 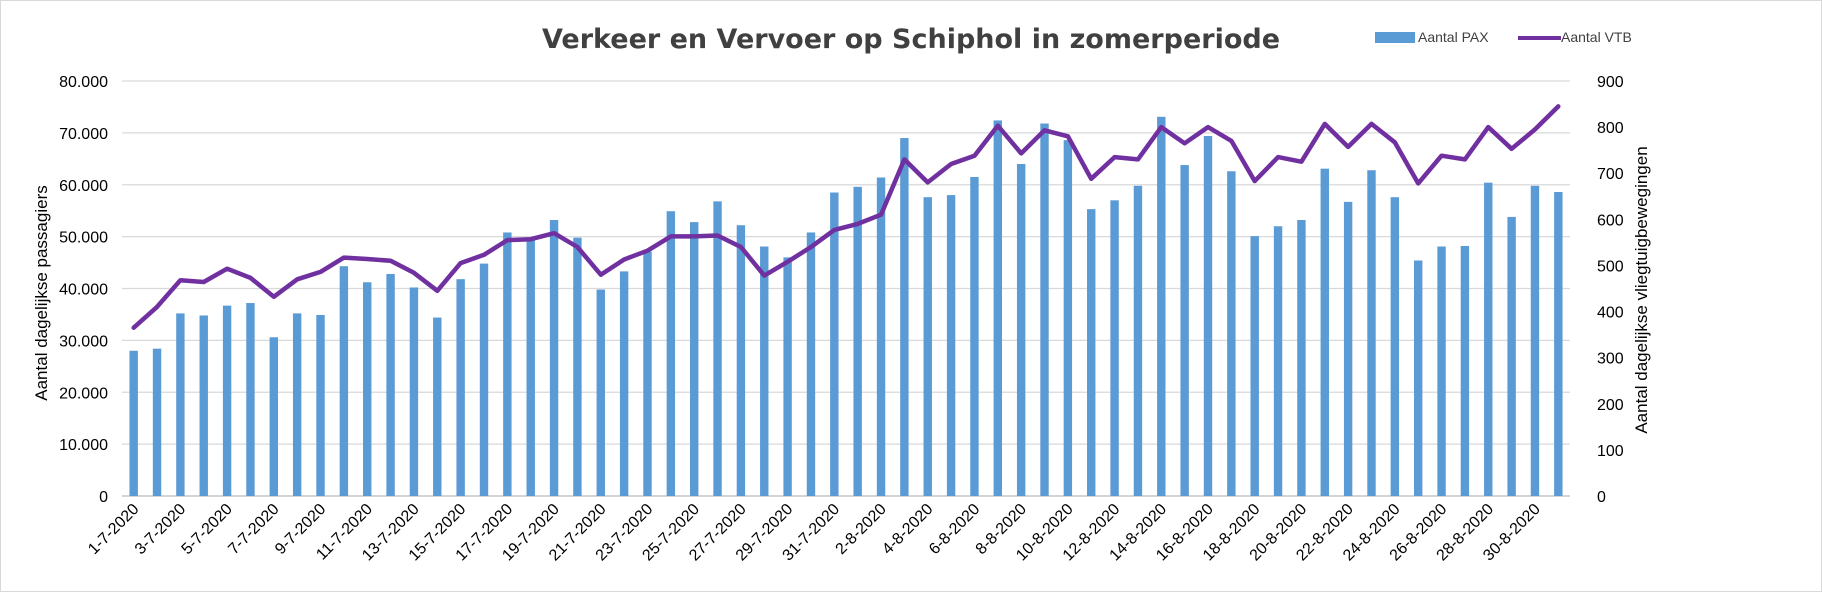 What do you see at coordinates (1610, 266) in the screenshot?
I see `y-right-tick-label: 500` at bounding box center [1610, 266].